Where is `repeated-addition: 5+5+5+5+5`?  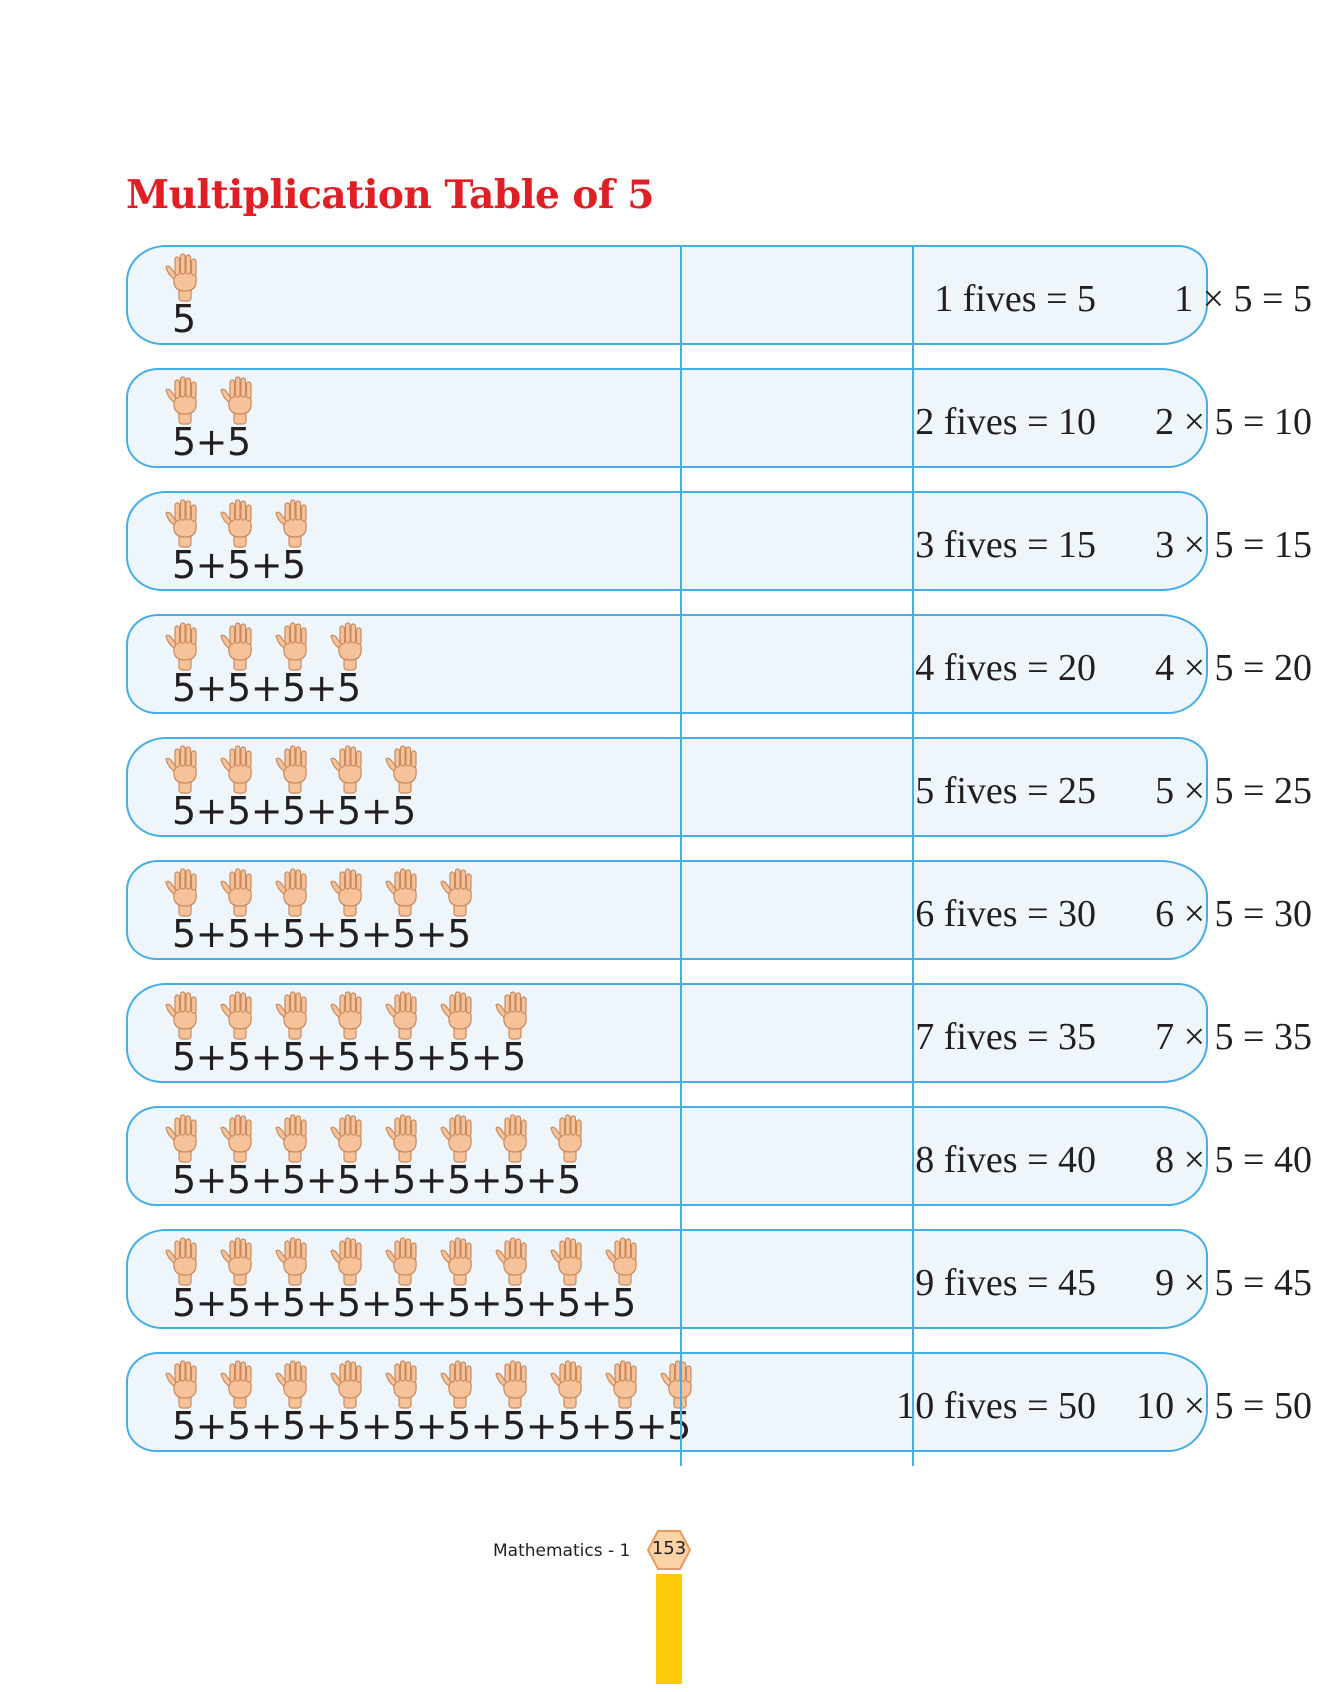
repeated-addition: 5+5+5+5+5 is located at coordinates (294, 811).